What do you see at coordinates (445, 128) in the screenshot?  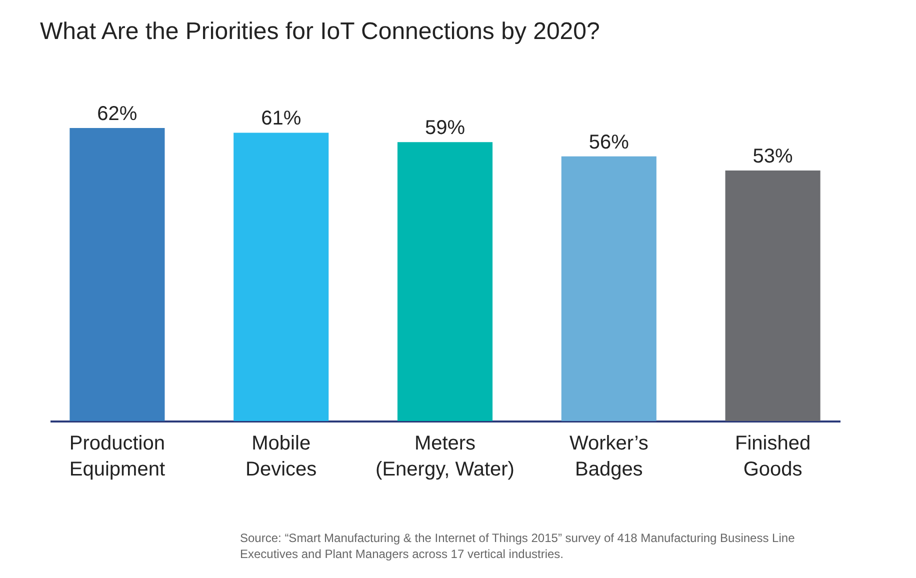 I see `data-label: 59%` at bounding box center [445, 128].